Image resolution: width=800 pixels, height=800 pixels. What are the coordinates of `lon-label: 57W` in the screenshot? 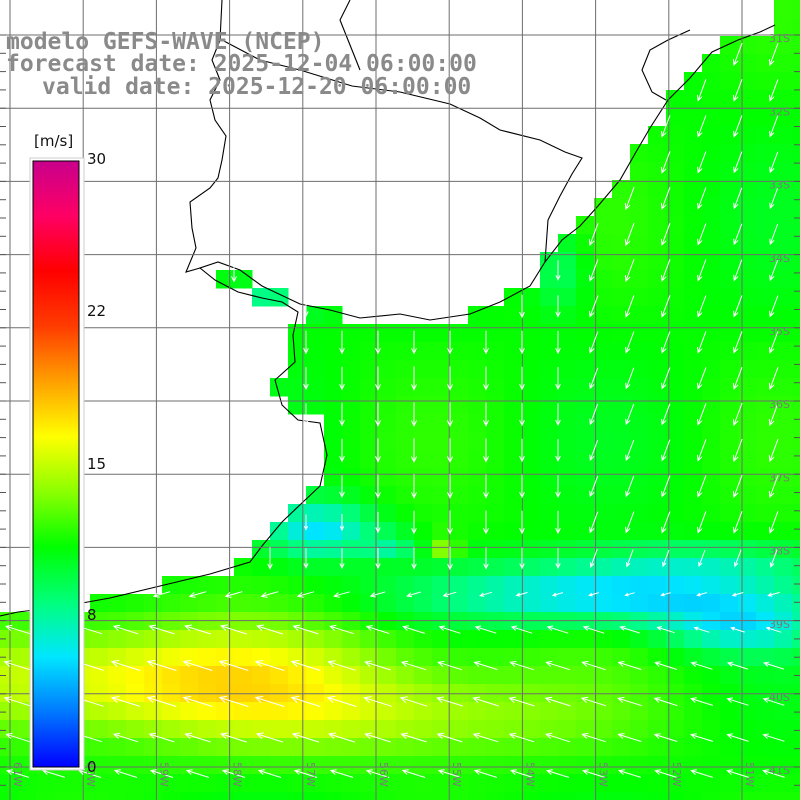 It's located at (310, 774).